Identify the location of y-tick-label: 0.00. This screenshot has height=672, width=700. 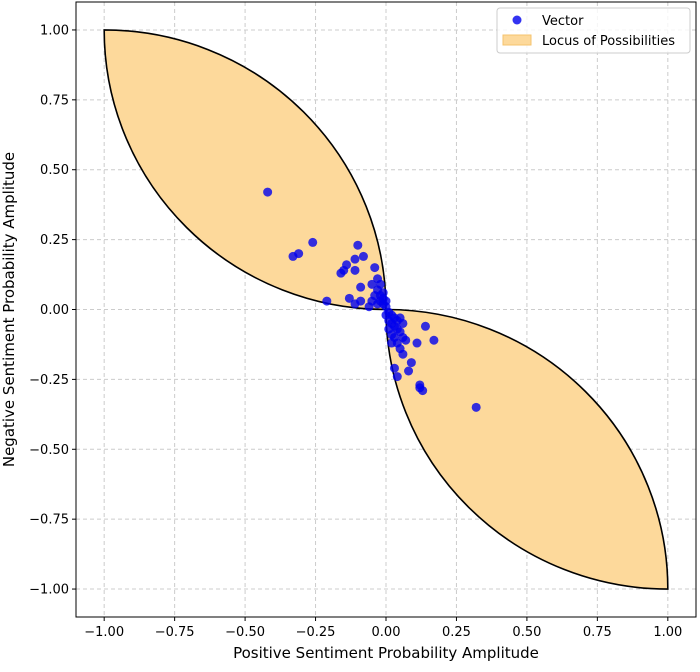
(54, 310).